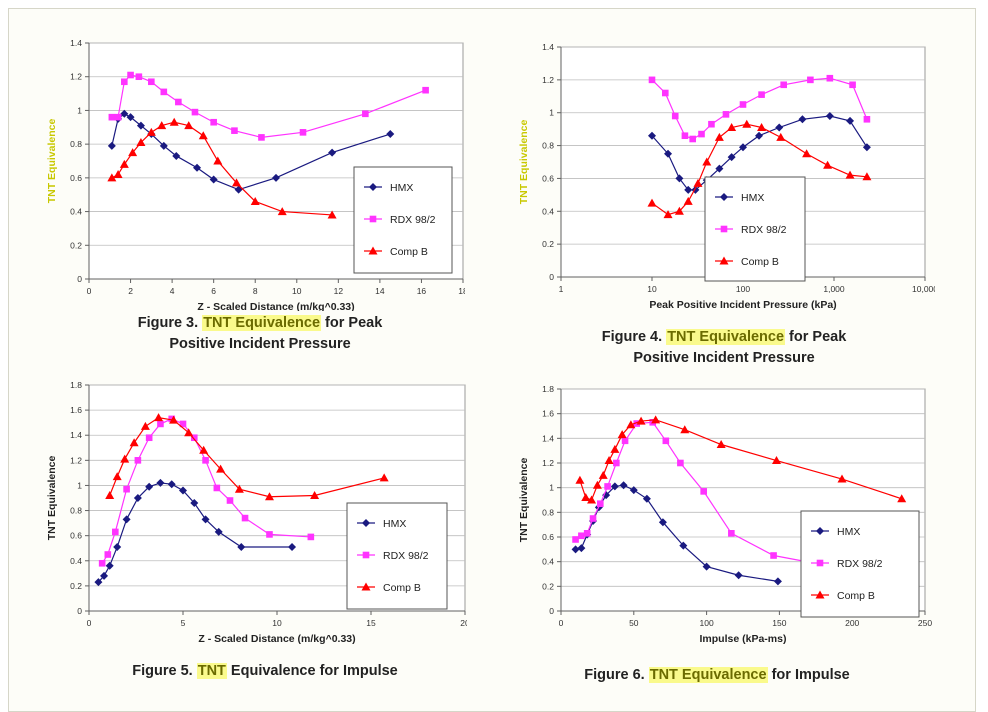 The image size is (988, 712). I want to click on figure-6-caption-rest: for Impulse, so click(808, 675).